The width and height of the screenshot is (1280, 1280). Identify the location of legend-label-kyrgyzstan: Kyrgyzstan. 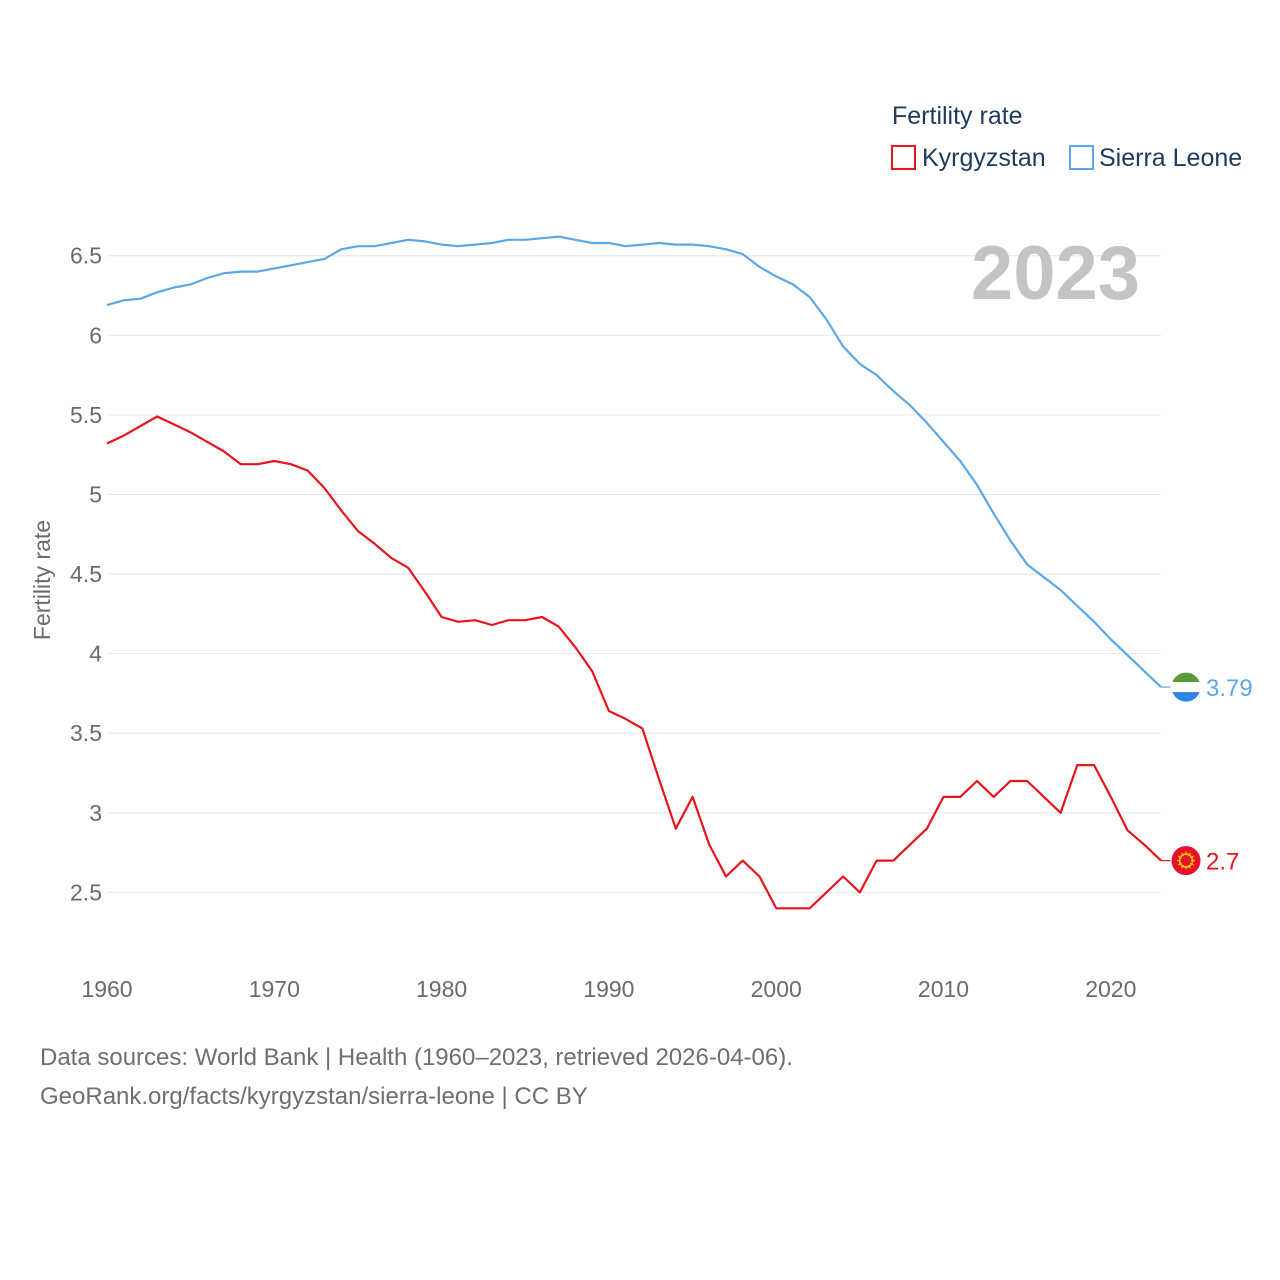
(984, 158).